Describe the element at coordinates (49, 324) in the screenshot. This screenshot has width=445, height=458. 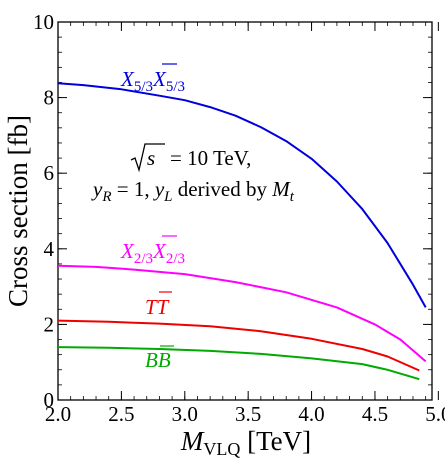
I see `y-tick-label: 2` at that location.